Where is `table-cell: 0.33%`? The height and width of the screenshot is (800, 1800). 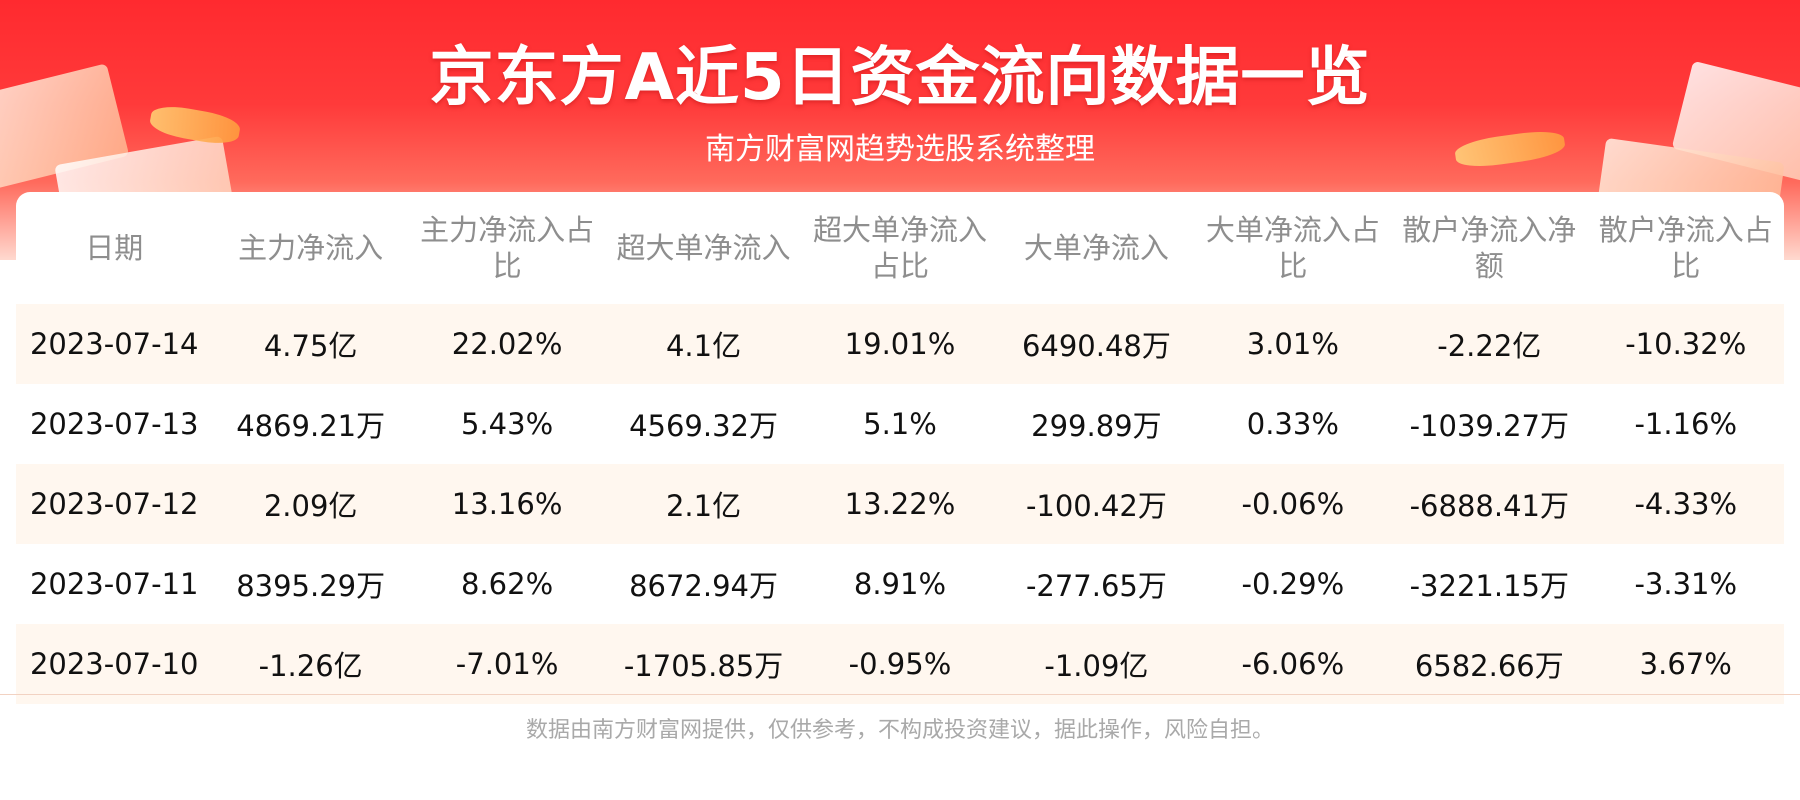 table-cell: 0.33% is located at coordinates (1293, 424).